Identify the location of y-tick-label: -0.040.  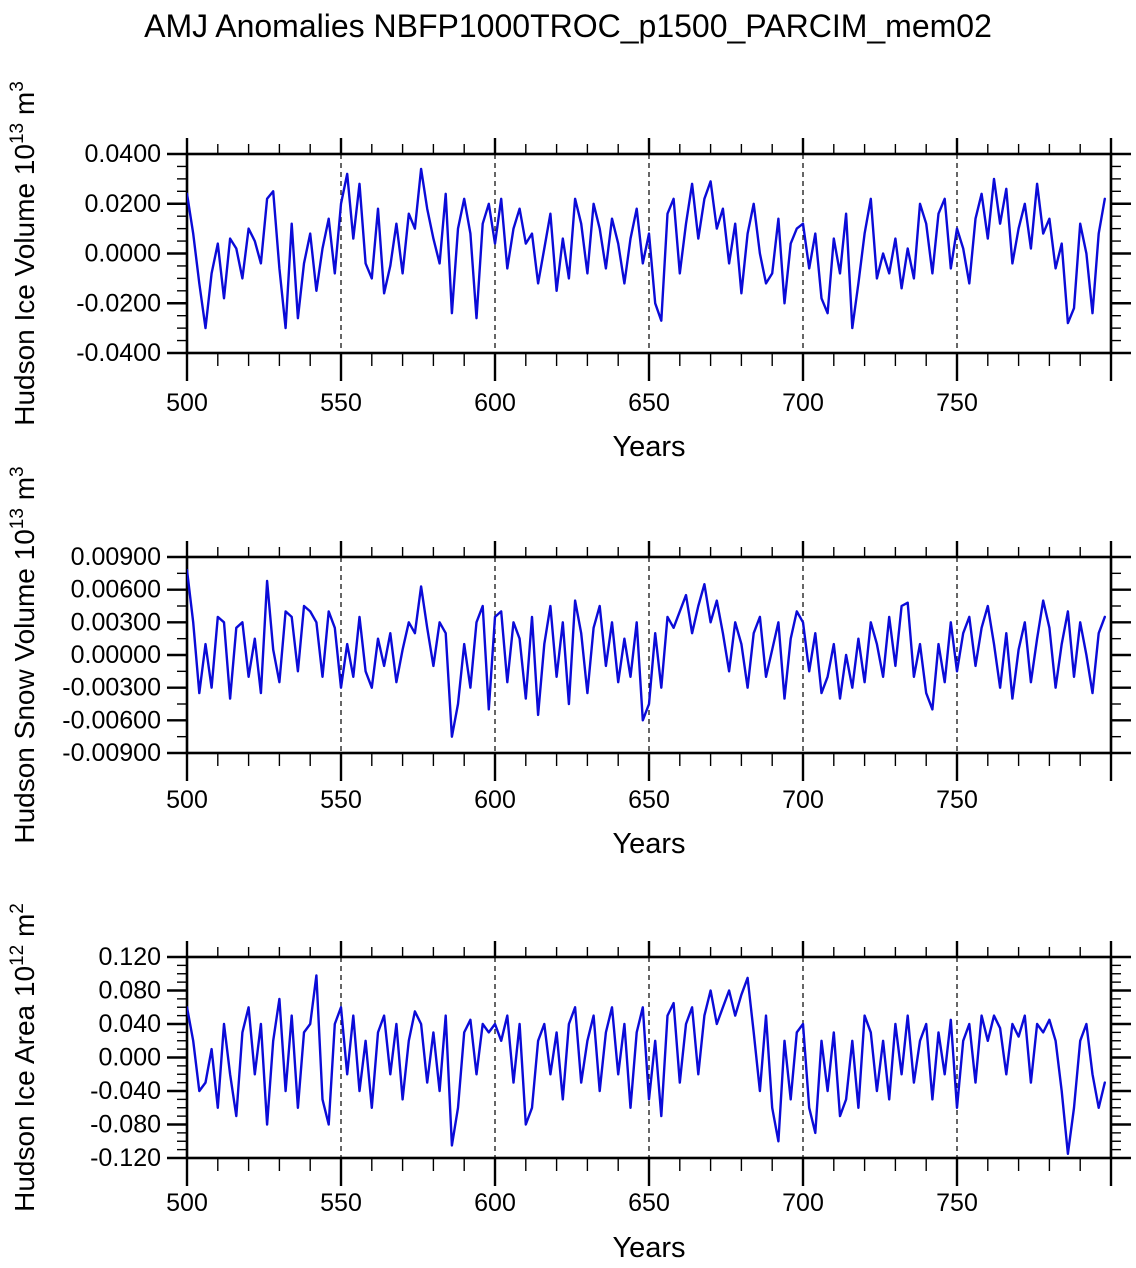
(125, 1091).